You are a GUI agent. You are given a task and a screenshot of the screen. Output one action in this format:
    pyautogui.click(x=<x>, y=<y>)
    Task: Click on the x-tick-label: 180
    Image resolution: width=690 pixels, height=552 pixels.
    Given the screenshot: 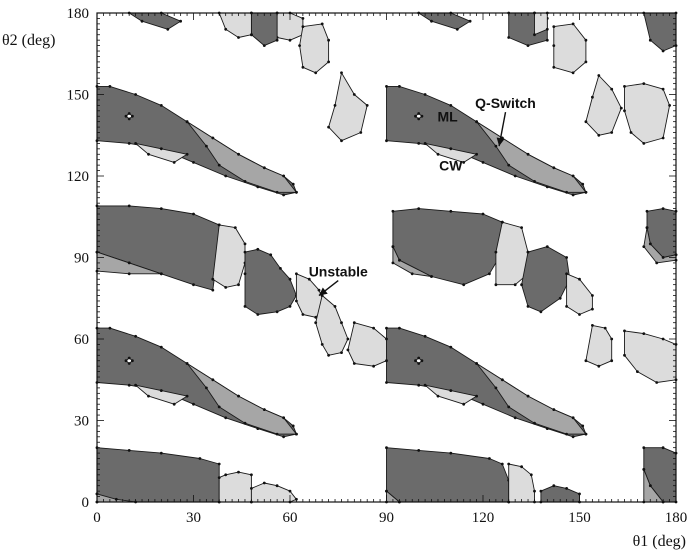 What is the action you would take?
    pyautogui.click(x=676, y=518)
    